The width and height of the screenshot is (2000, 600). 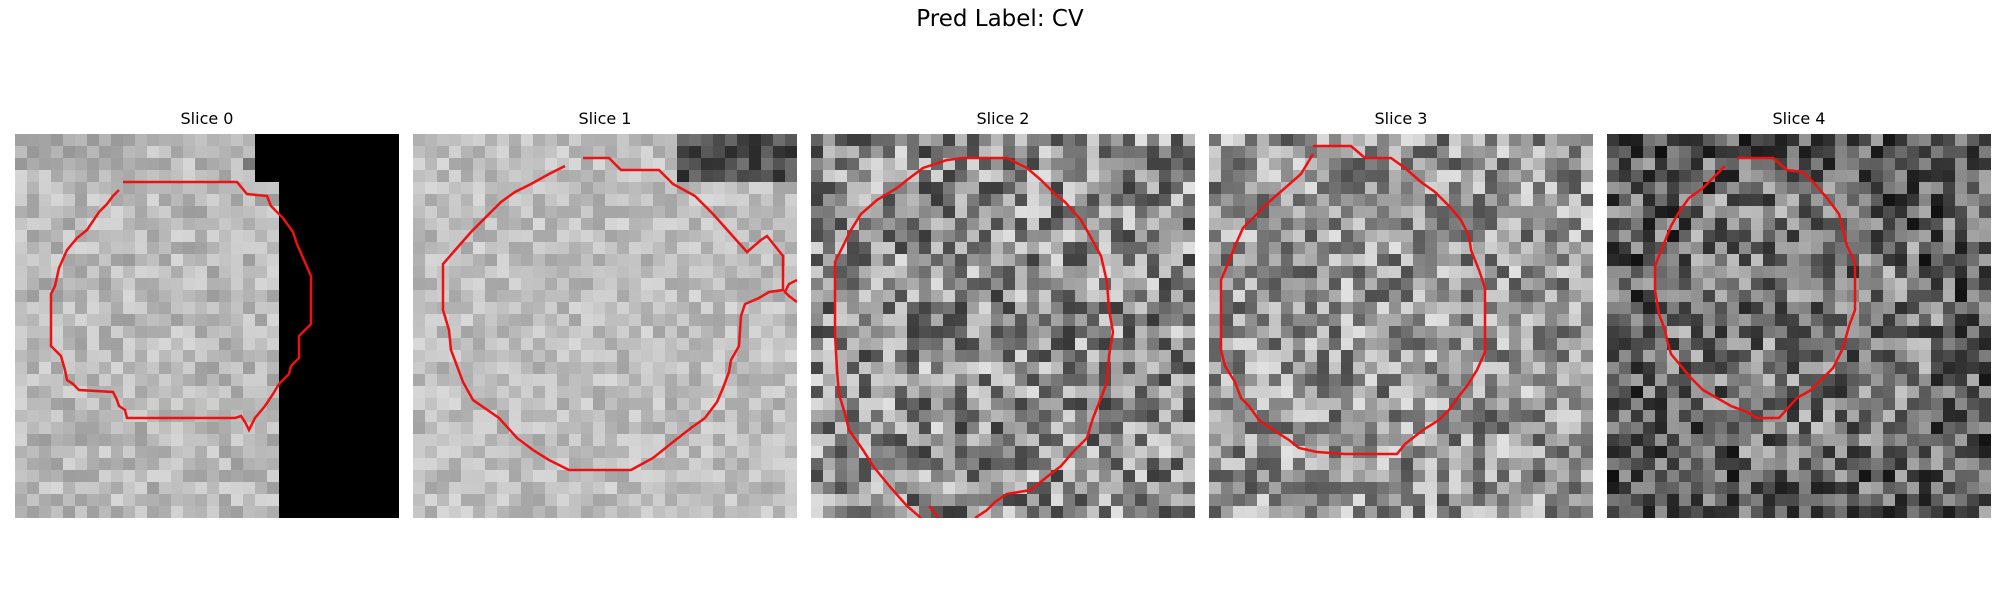 I want to click on slice-panel-3: Slice 3, so click(x=1401, y=313).